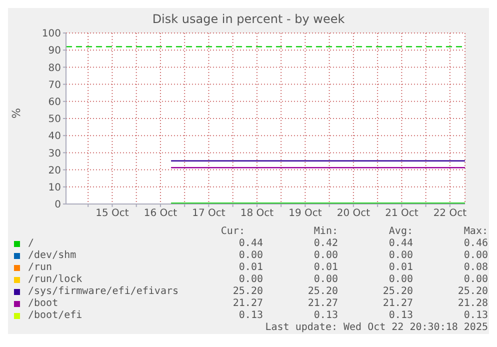 This screenshot has width=497, height=347. What do you see at coordinates (52, 256) in the screenshot?
I see `legend-label: /dev/shm` at bounding box center [52, 256].